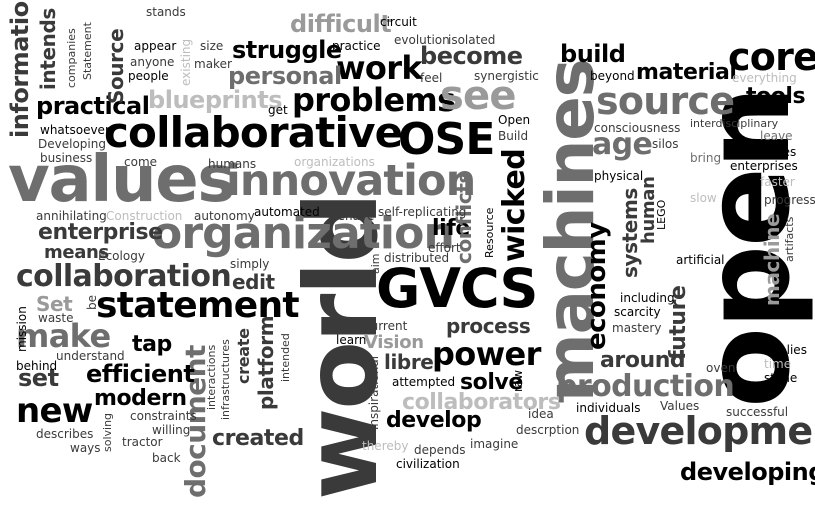 The width and height of the screenshot is (815, 507). I want to click on word-gvcs: GVCS, so click(457, 288).